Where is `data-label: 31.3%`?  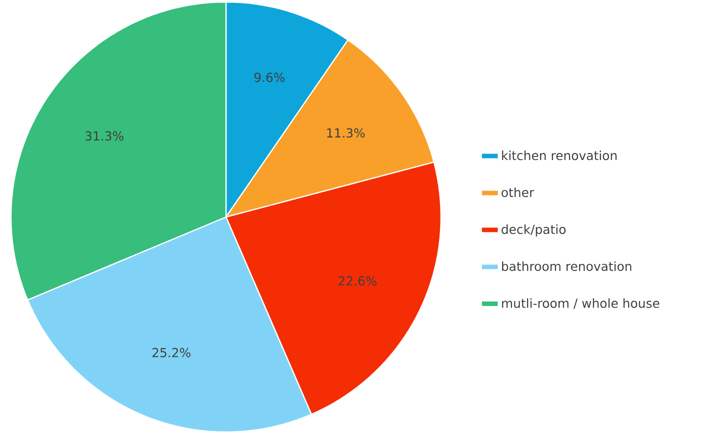
data-label: 31.3% is located at coordinates (104, 136).